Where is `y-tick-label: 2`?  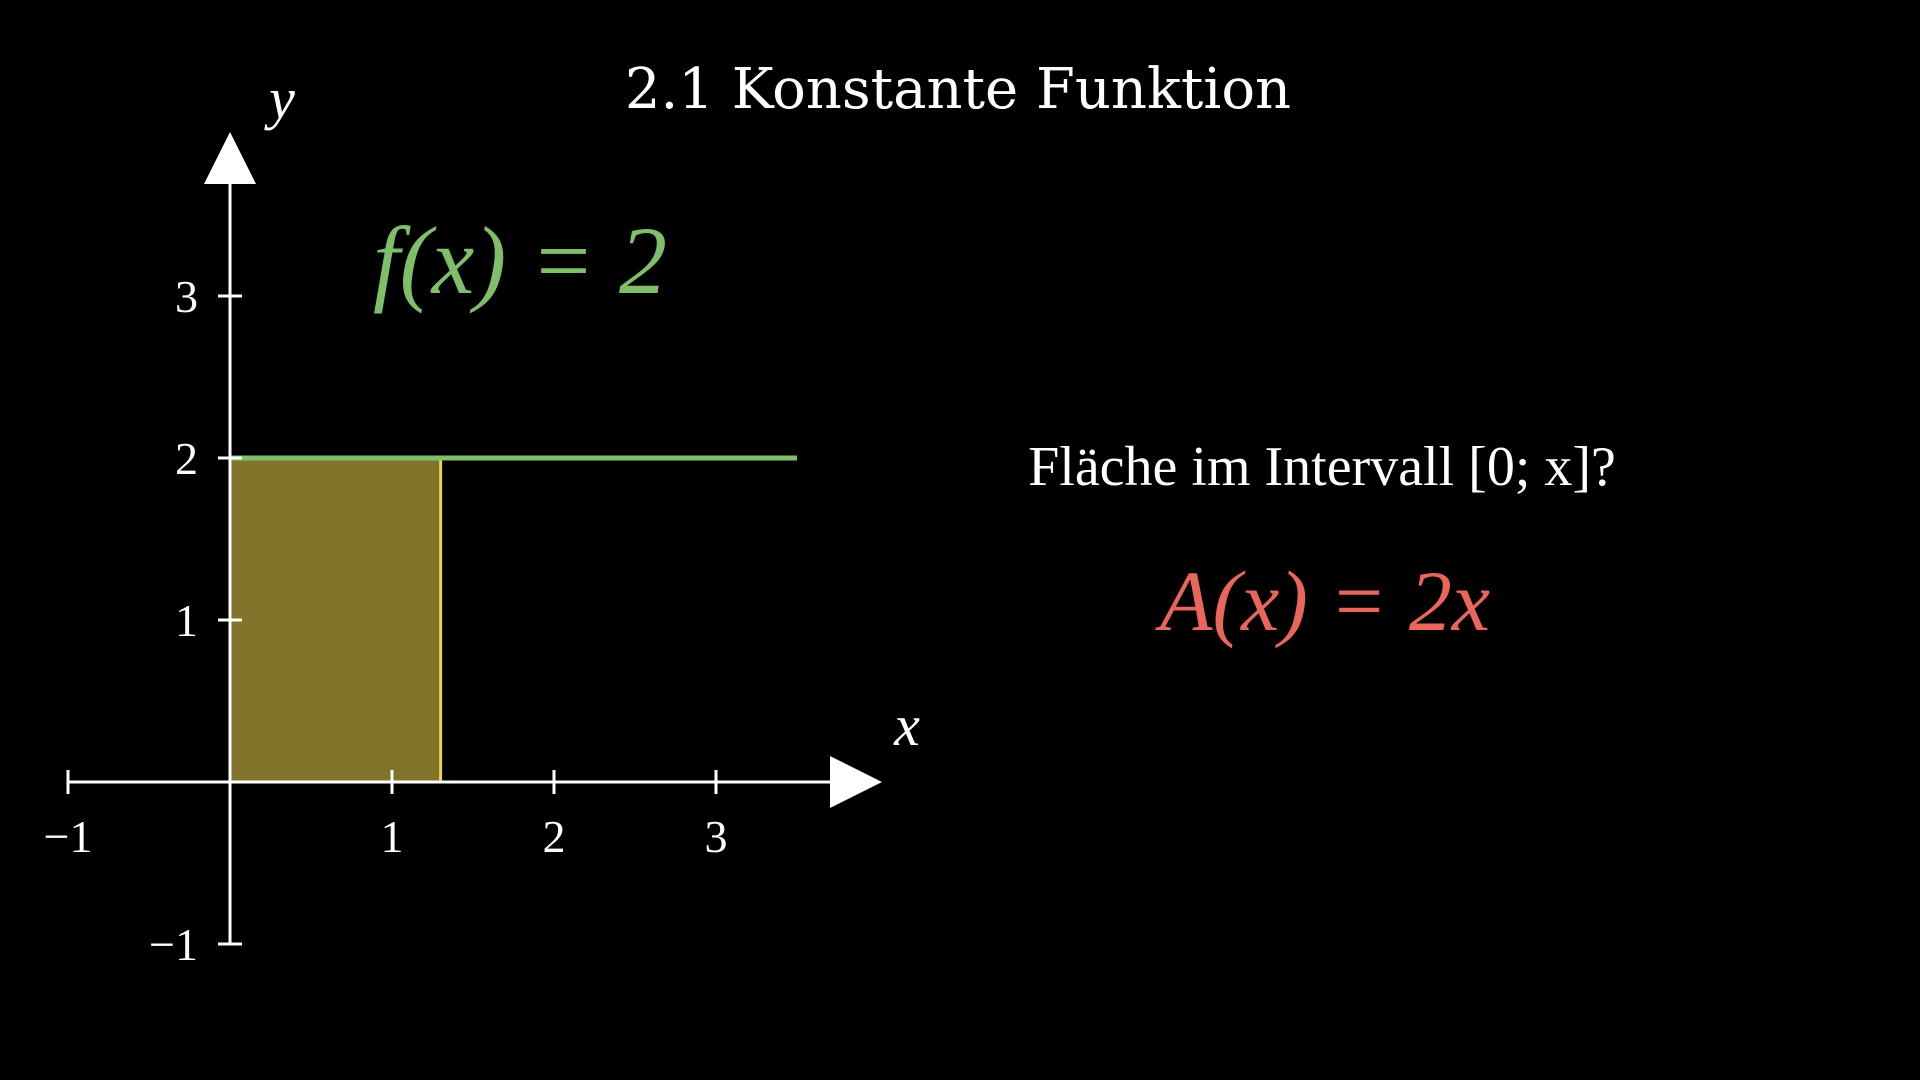
y-tick-label: 2 is located at coordinates (186, 458).